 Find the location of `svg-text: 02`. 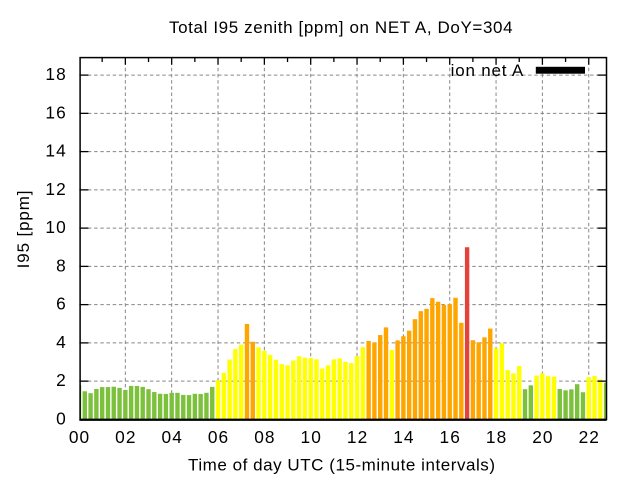

svg-text: 02 is located at coordinates (125, 437).